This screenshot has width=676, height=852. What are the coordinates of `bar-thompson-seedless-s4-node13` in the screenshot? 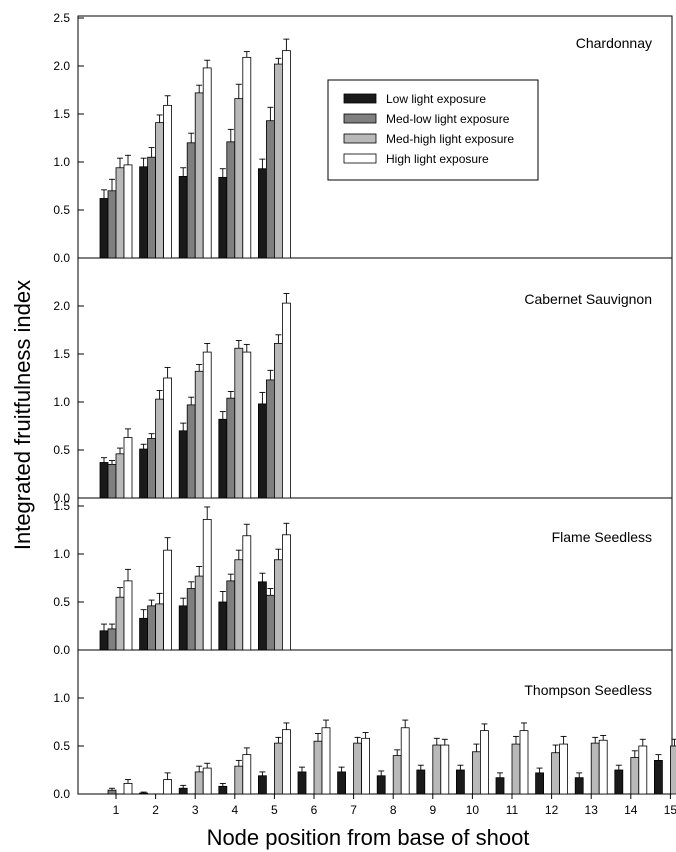 It's located at (603, 767).